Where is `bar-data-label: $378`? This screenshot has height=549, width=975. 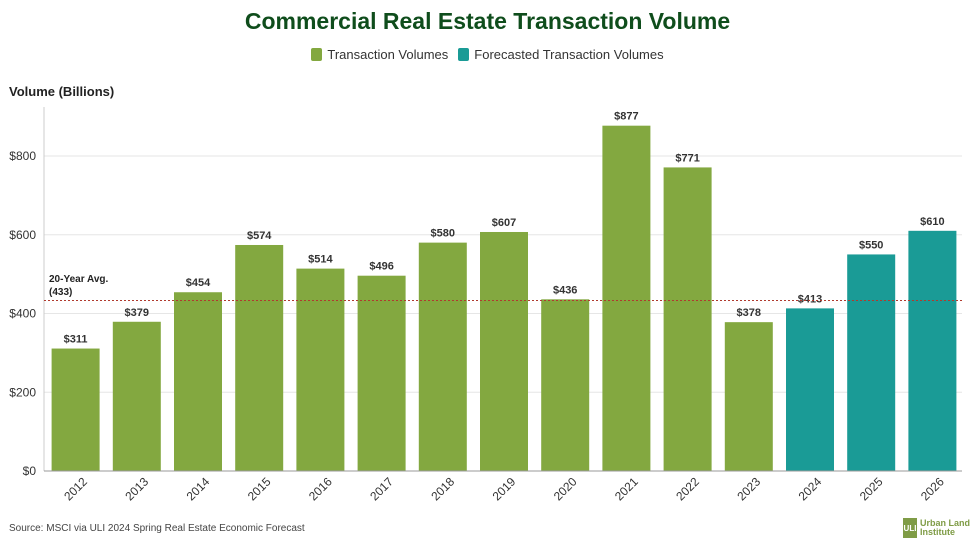
bar-data-label: $378 is located at coordinates (749, 313).